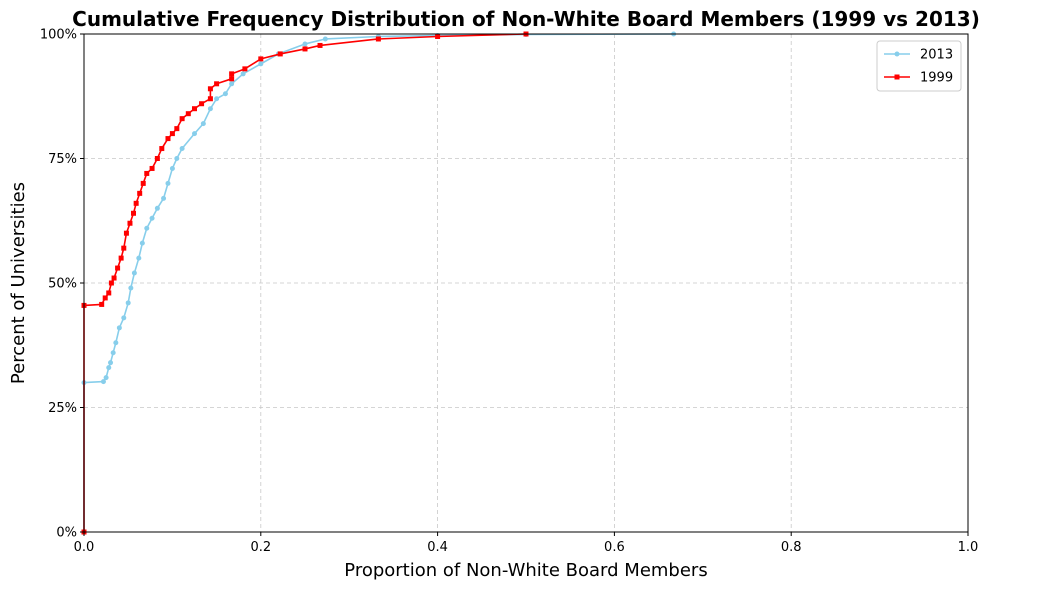 Image resolution: width=1041 pixels, height=590 pixels. I want to click on y-tick-label: 100%, so click(58, 35).